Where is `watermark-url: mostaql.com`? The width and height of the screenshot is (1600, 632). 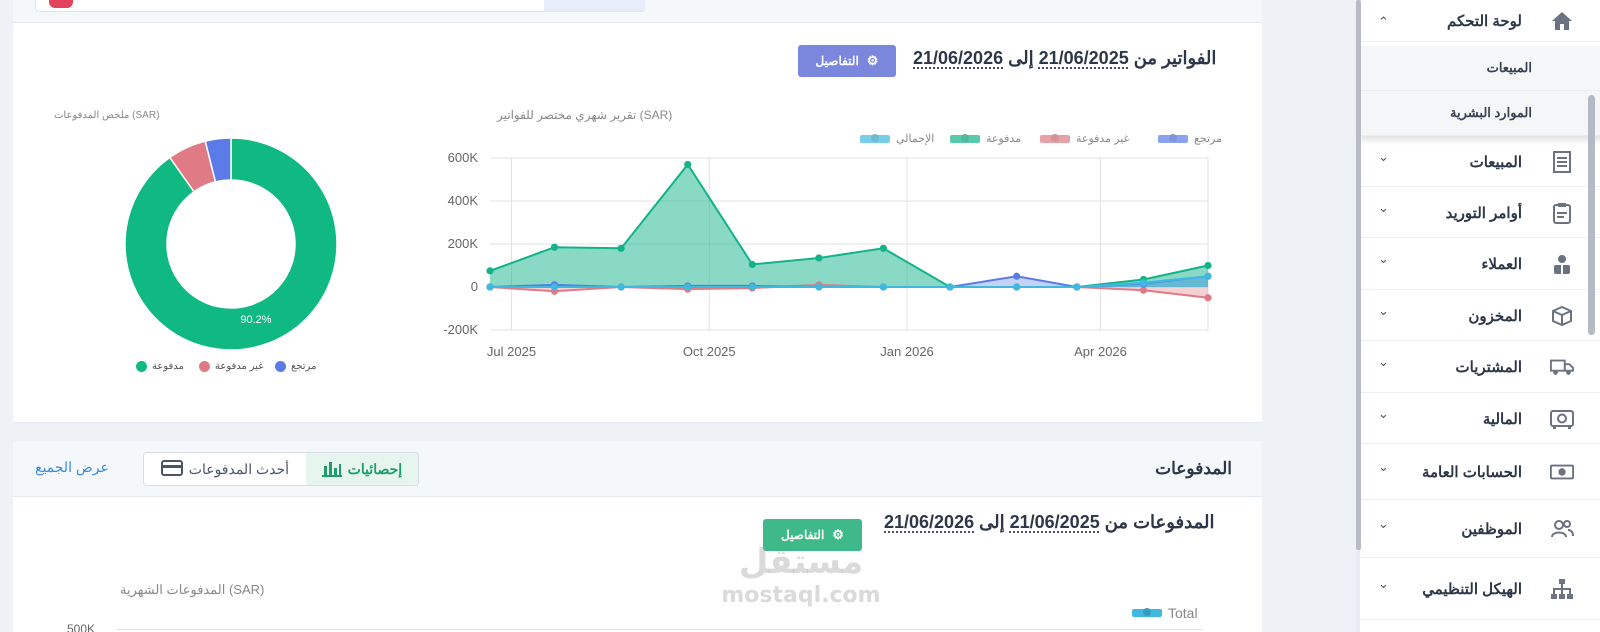
watermark-url: mostaql.com is located at coordinates (801, 595).